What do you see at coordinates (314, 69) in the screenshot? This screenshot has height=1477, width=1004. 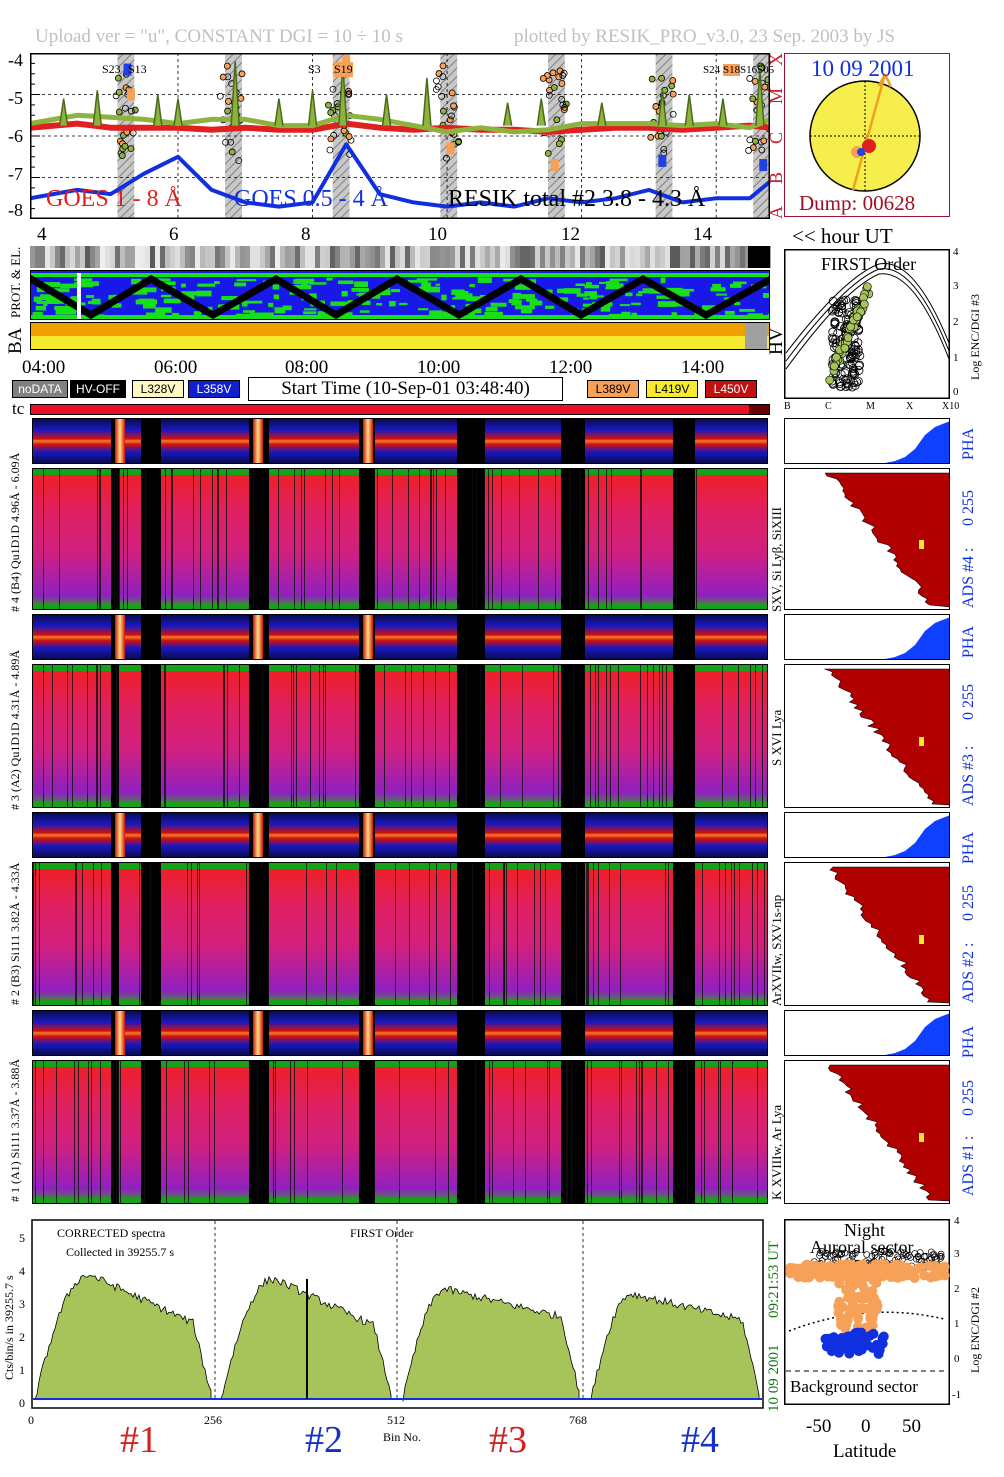 I see `flare-annotation: S3` at bounding box center [314, 69].